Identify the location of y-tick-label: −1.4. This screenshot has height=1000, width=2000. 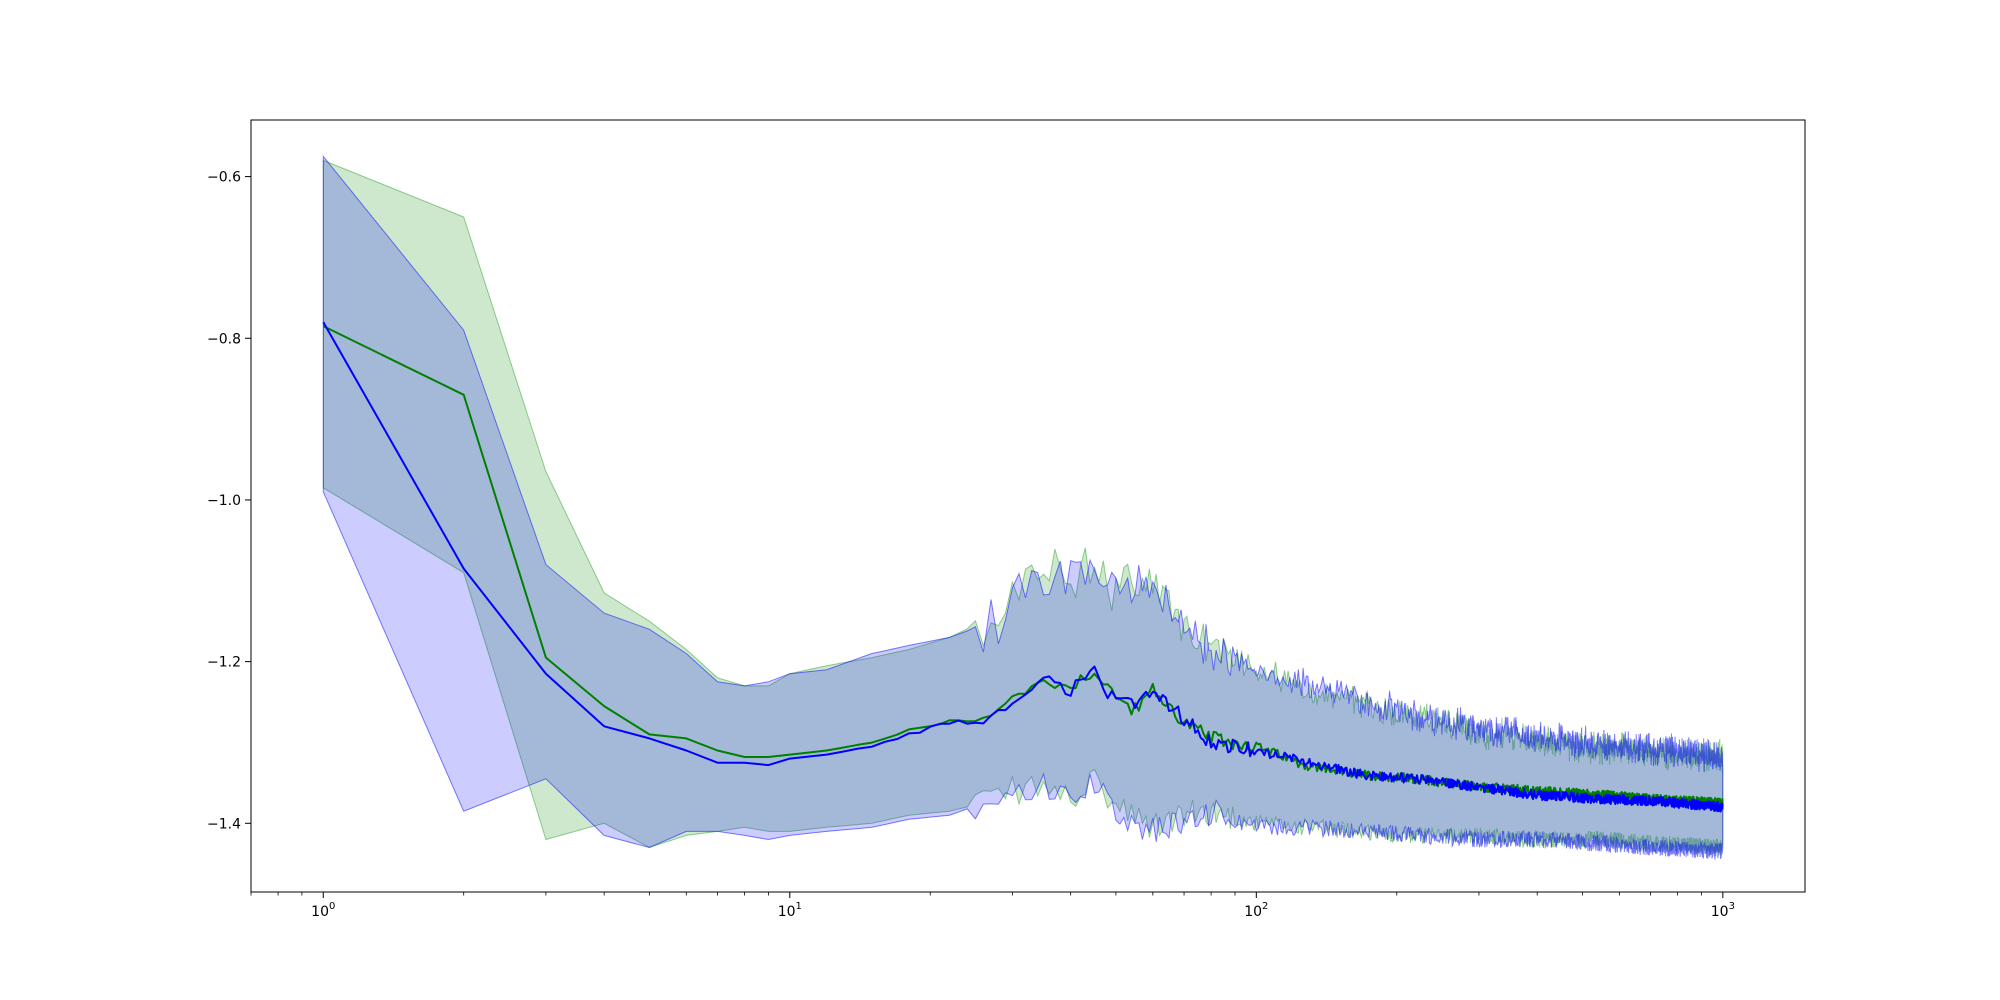
(224, 824).